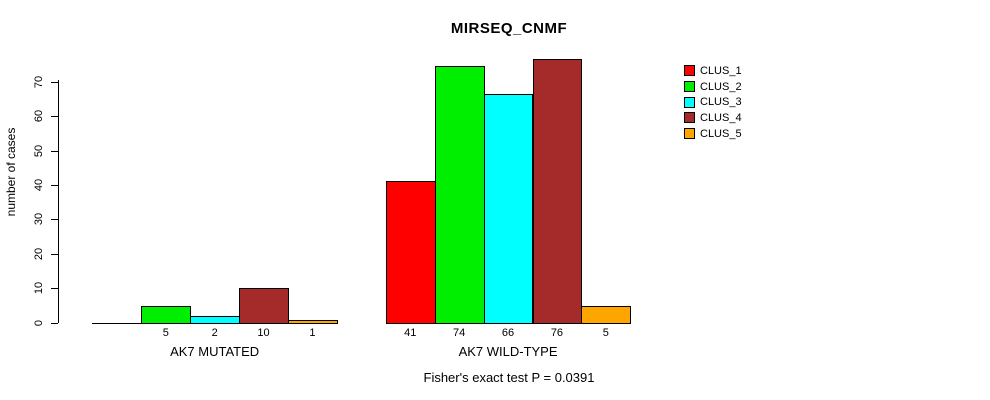  What do you see at coordinates (721, 133) in the screenshot?
I see `legend-label-clus_5: CLUS_5` at bounding box center [721, 133].